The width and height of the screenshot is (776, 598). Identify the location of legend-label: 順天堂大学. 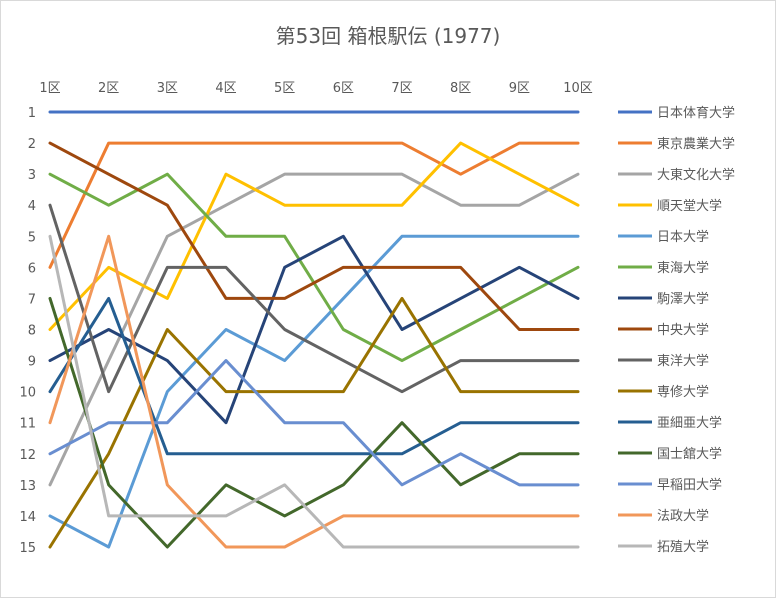
(689, 206).